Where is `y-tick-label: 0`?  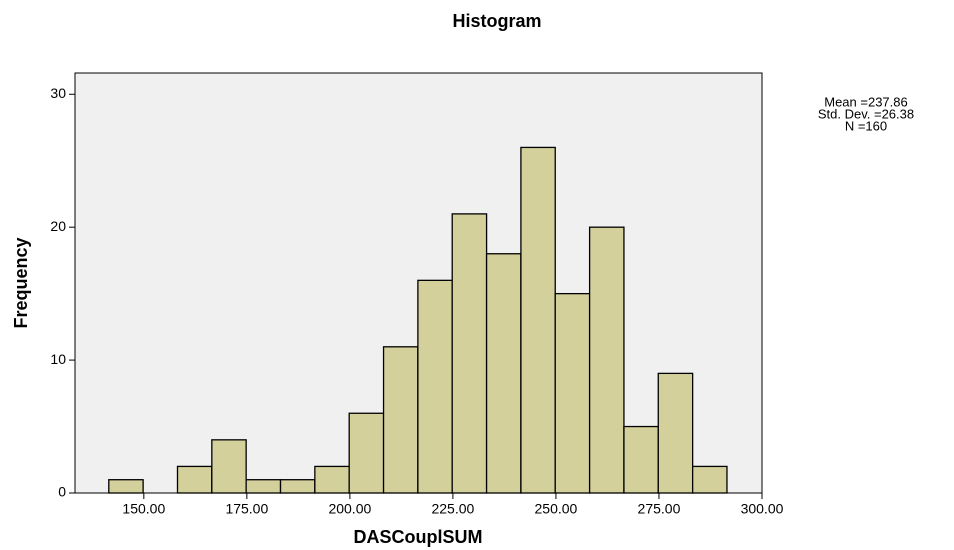 y-tick-label: 0 is located at coordinates (62, 492).